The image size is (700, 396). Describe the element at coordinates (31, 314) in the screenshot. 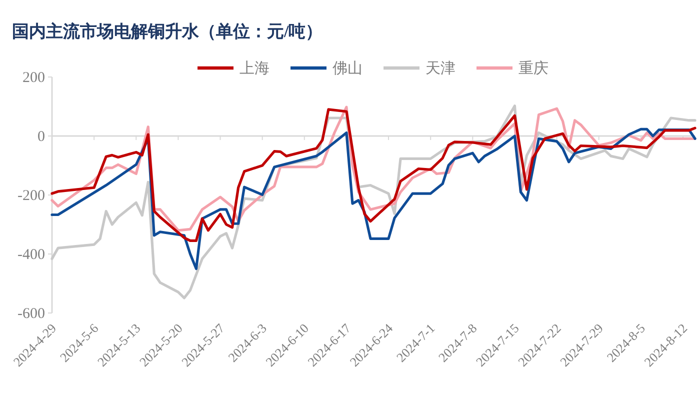

I see `y-tick-label: -600` at that location.